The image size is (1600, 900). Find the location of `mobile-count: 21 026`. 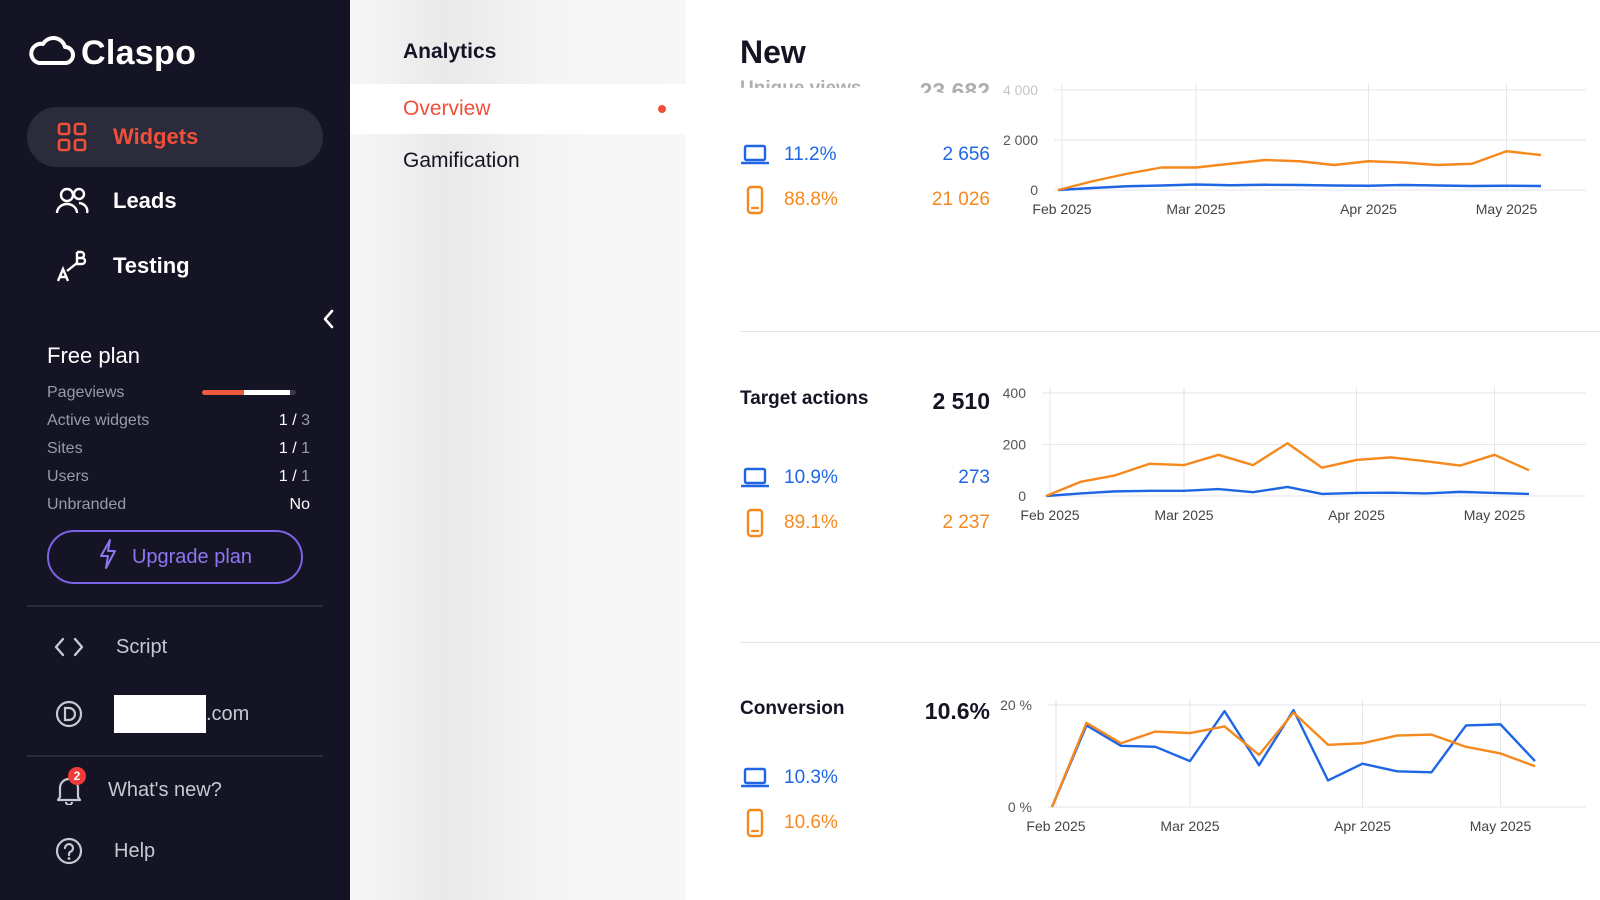

mobile-count: 21 026 is located at coordinates (960, 199).